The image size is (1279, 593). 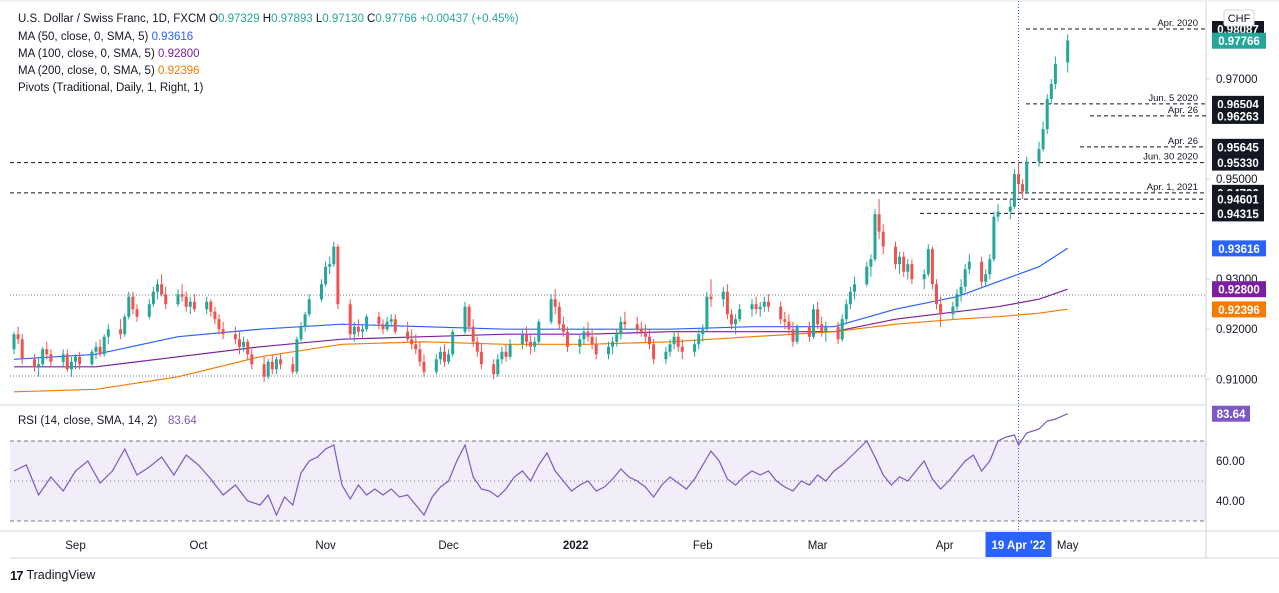 I want to click on tradingview-logo: 17 TradingView, so click(x=52, y=575).